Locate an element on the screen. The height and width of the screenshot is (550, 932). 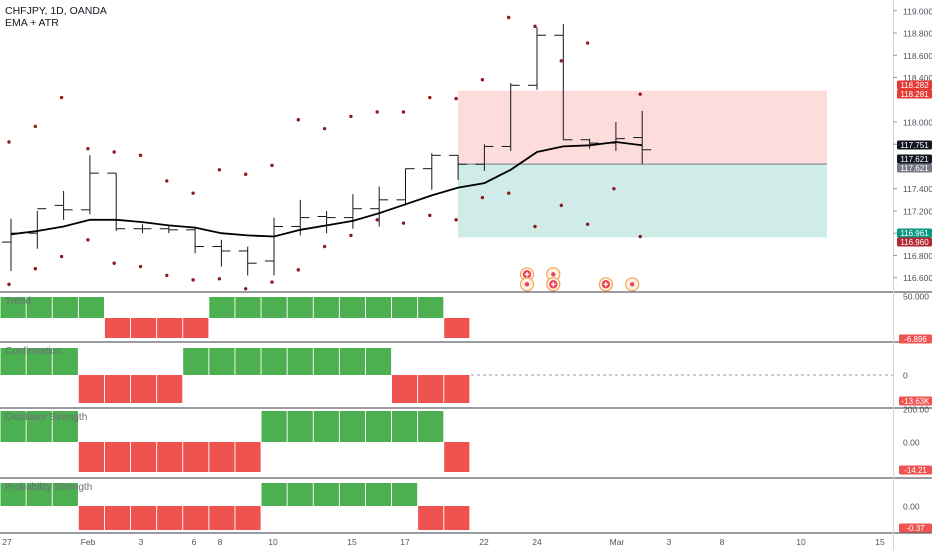
time-tick-label: 6 is located at coordinates (194, 542).